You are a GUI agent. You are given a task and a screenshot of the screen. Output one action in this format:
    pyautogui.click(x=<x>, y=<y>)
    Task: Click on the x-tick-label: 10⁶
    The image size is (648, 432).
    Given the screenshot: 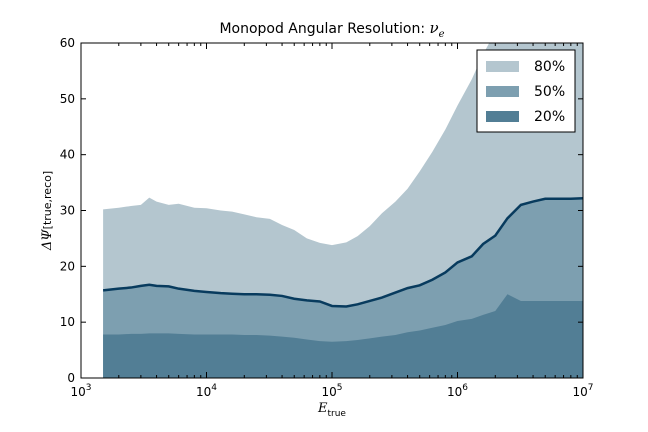 What is the action you would take?
    pyautogui.click(x=457, y=391)
    